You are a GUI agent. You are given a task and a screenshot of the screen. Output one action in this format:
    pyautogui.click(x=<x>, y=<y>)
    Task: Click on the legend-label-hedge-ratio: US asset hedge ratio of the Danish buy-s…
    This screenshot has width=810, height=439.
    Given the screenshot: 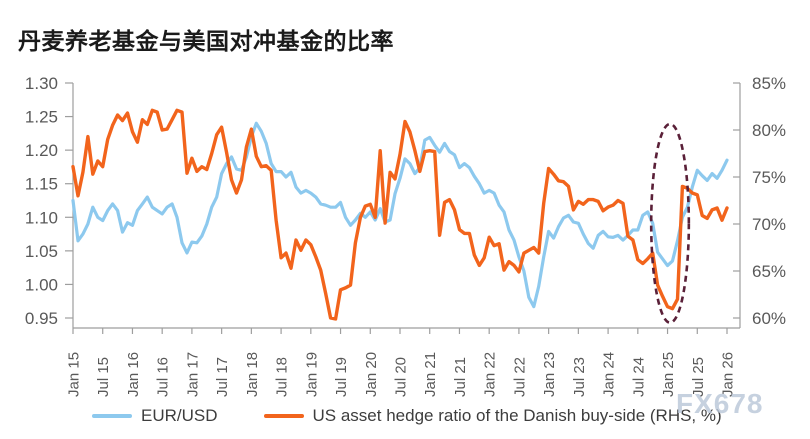 What is the action you would take?
    pyautogui.click(x=517, y=415)
    